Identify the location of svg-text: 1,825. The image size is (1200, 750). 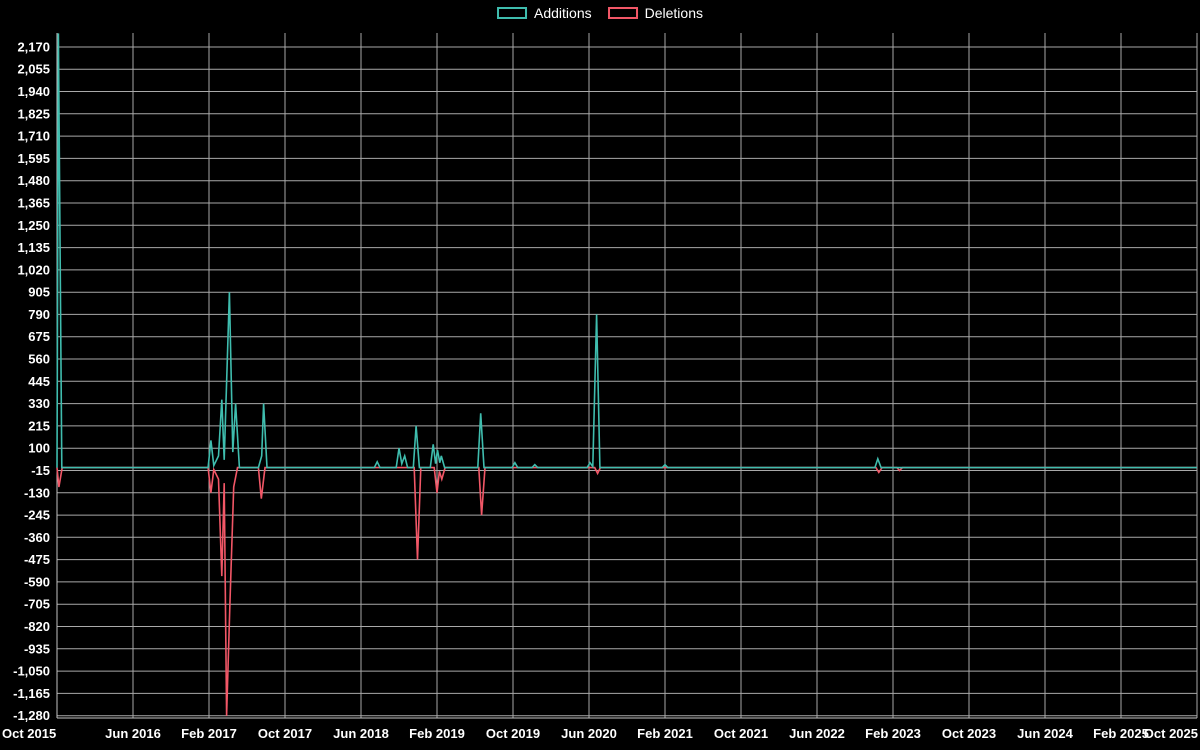
(33, 113).